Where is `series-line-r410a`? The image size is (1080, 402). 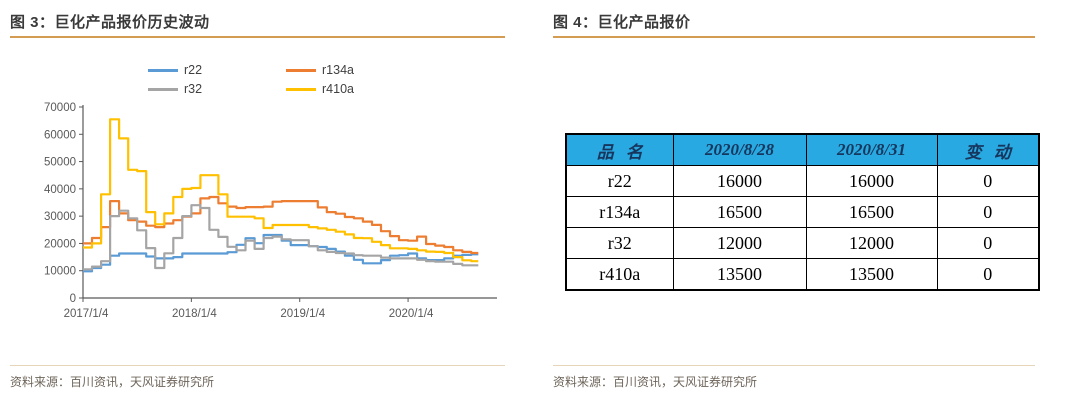 series-line-r410a is located at coordinates (281, 190).